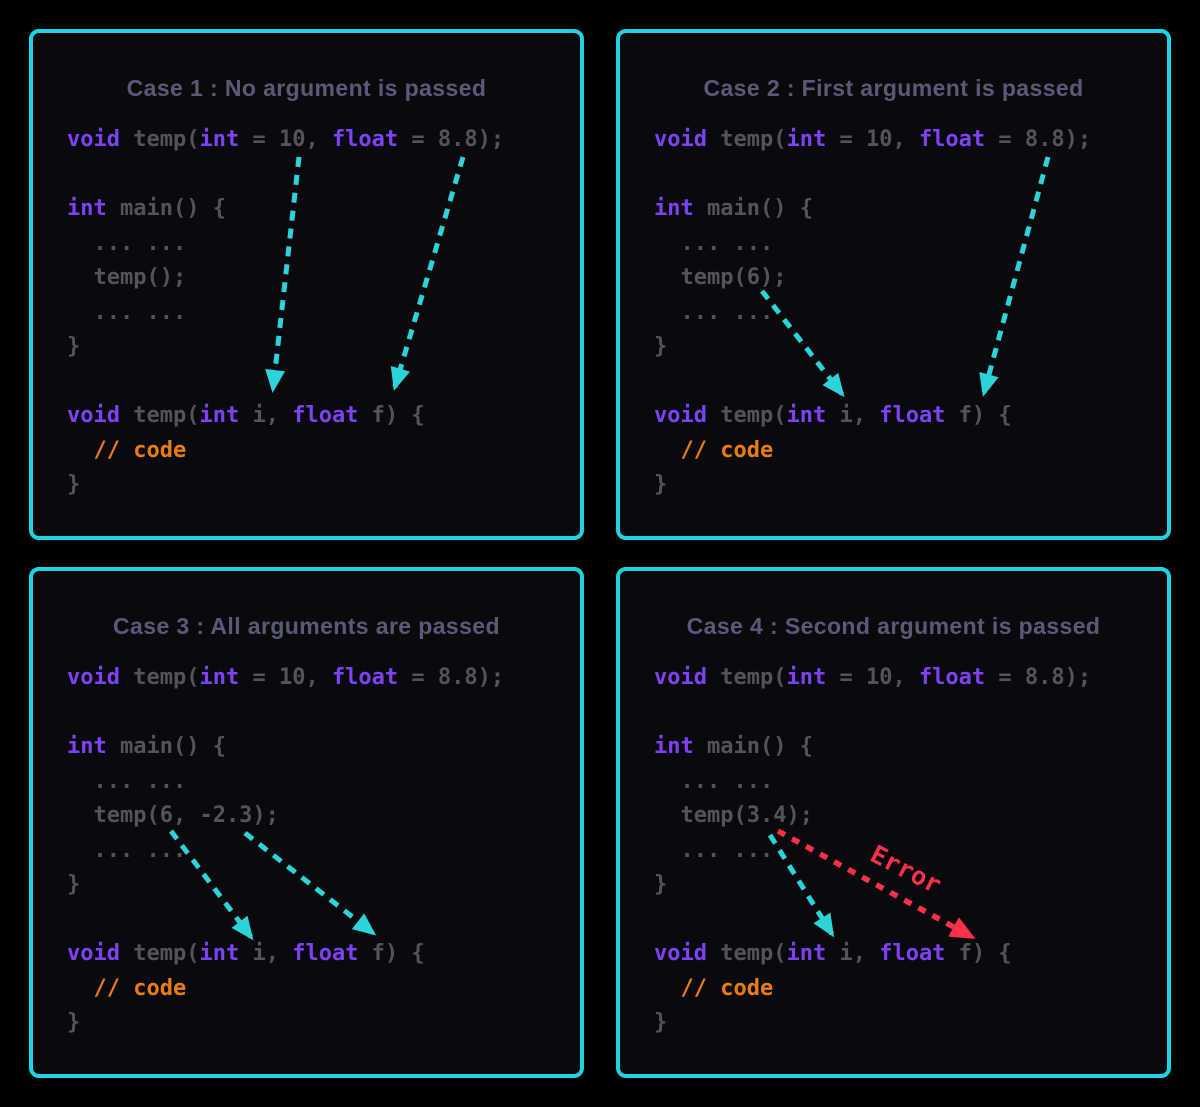 The height and width of the screenshot is (1107, 1200). I want to click on code-text: temp(3.4);, so click(733, 815).